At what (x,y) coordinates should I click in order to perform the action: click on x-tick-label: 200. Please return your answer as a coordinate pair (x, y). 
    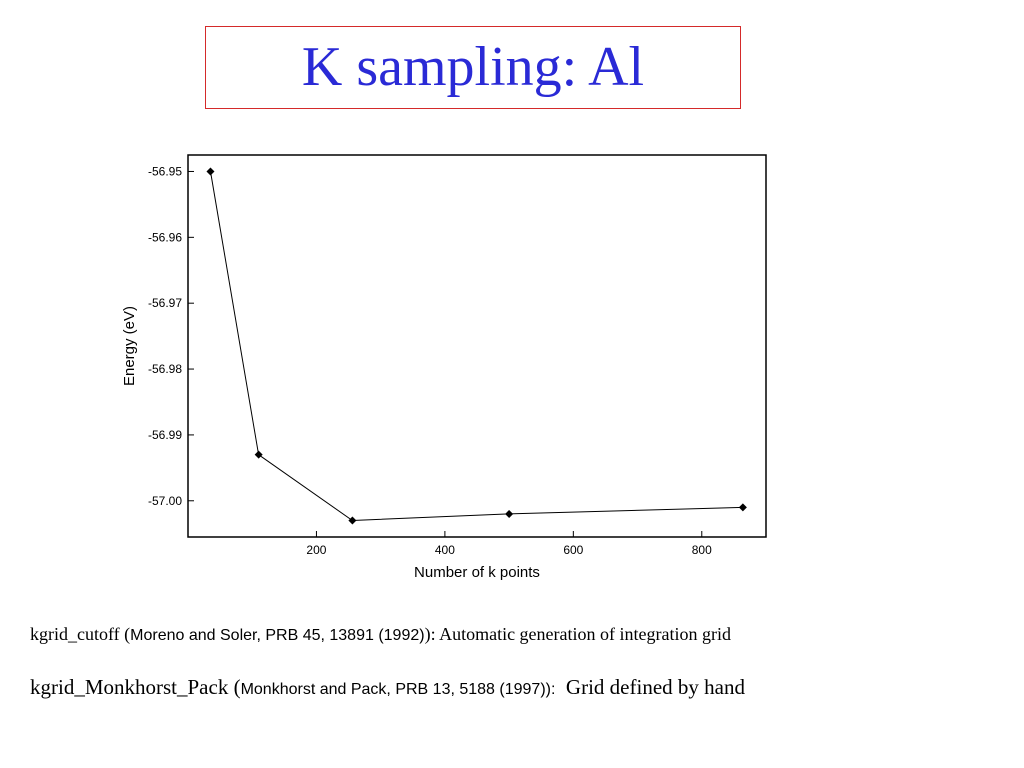
    Looking at the image, I should click on (316, 550).